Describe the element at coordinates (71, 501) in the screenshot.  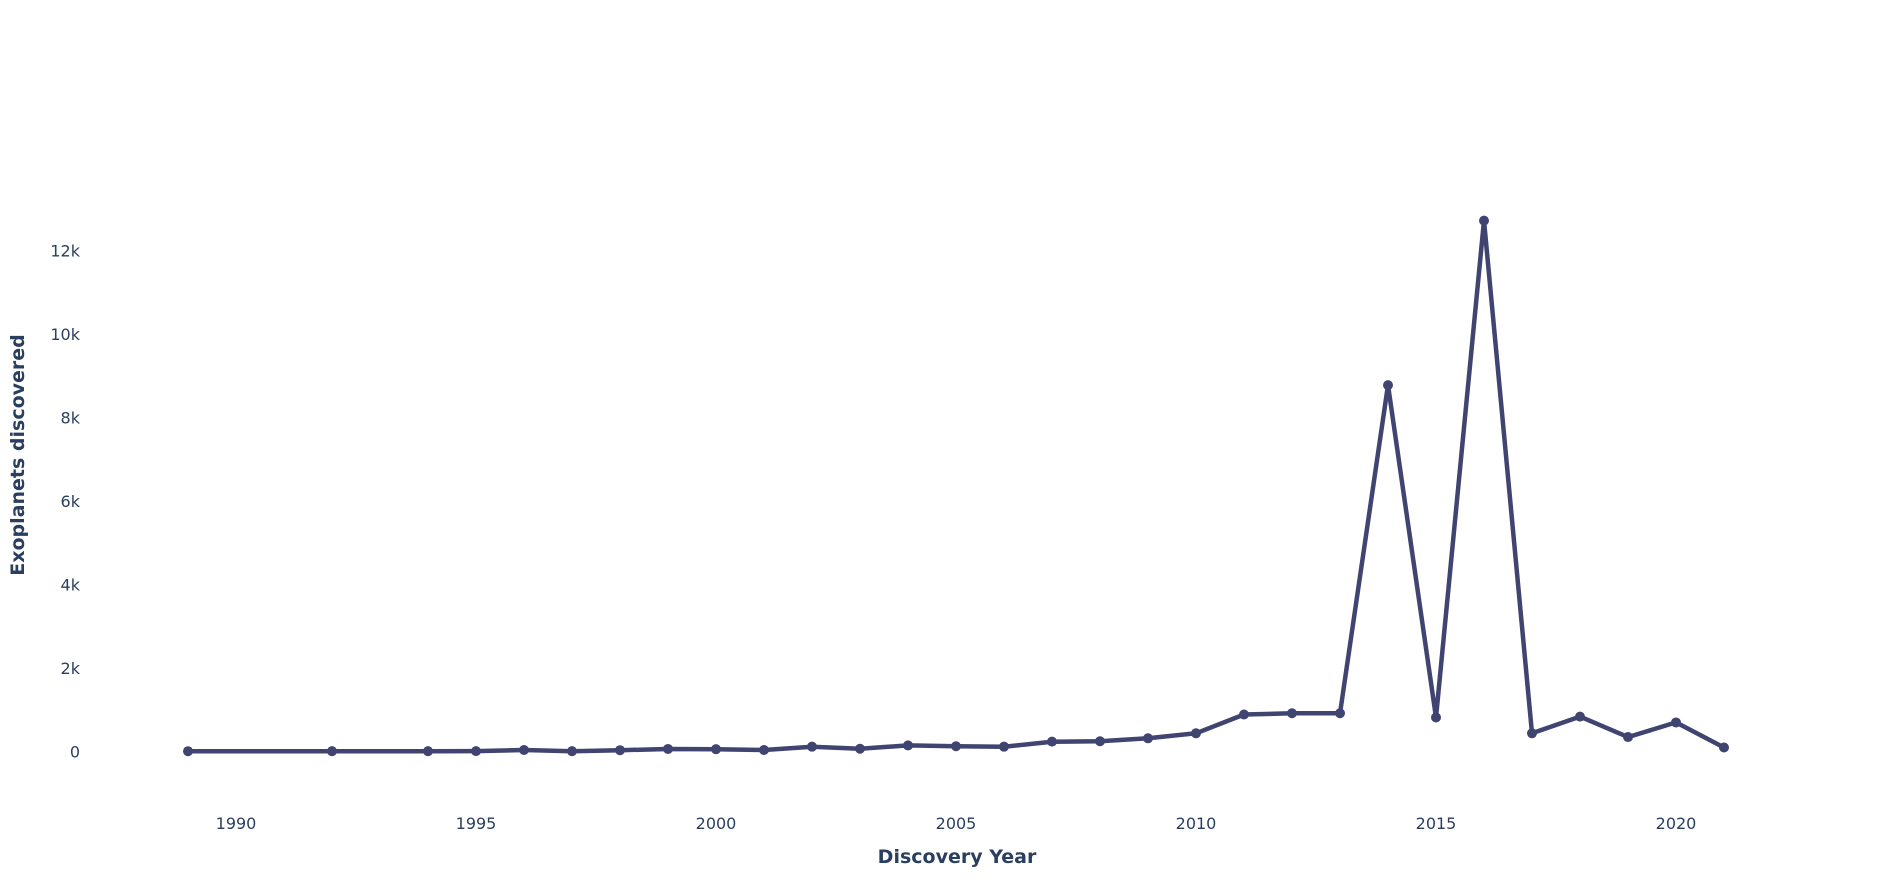
I see `y-tick-label: 6k` at that location.